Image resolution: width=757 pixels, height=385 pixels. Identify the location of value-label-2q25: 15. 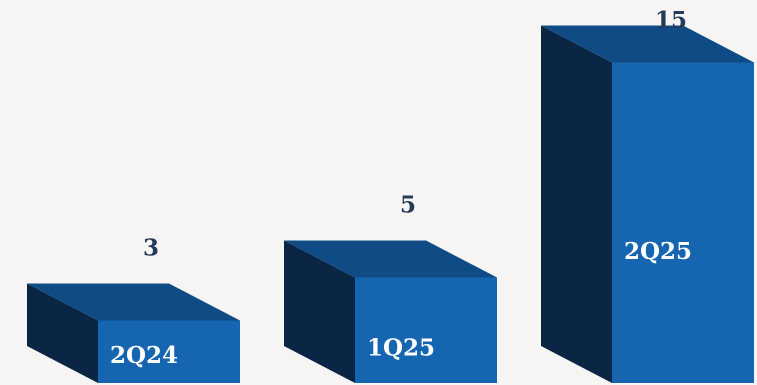
(671, 20).